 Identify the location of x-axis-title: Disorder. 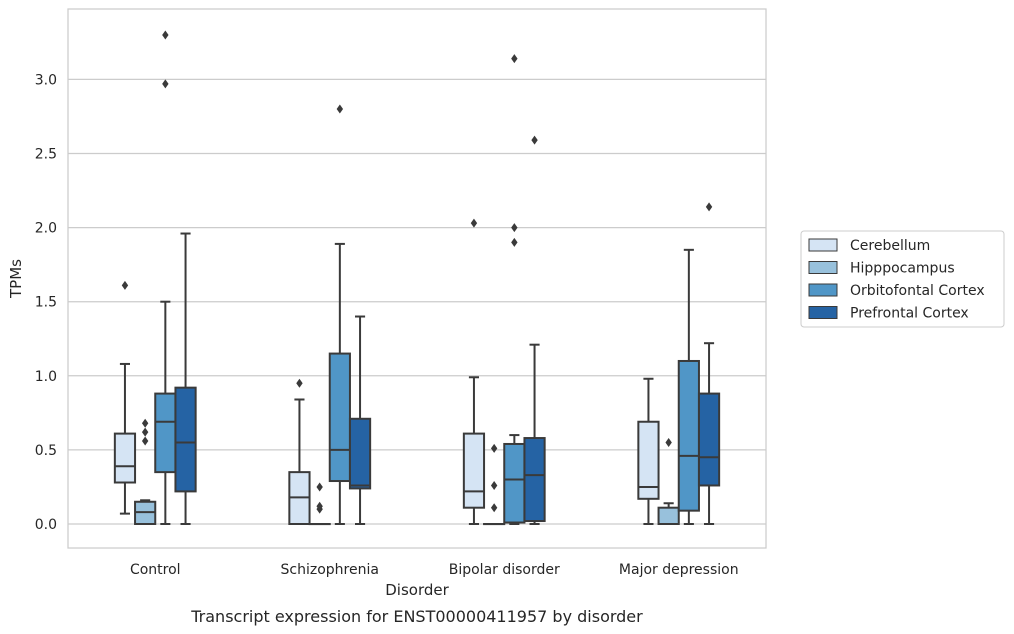
(417, 590).